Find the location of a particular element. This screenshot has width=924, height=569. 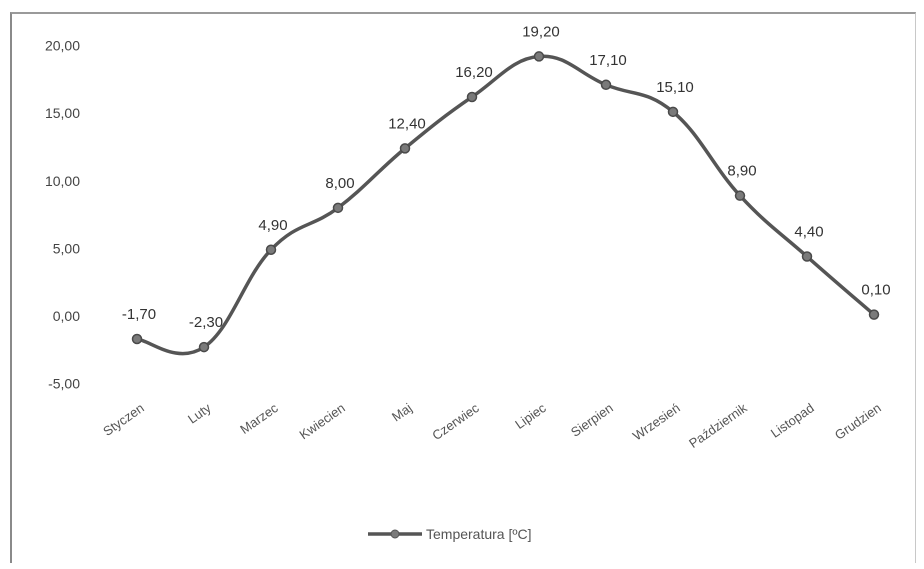

data-label: -1,70 is located at coordinates (139, 314).